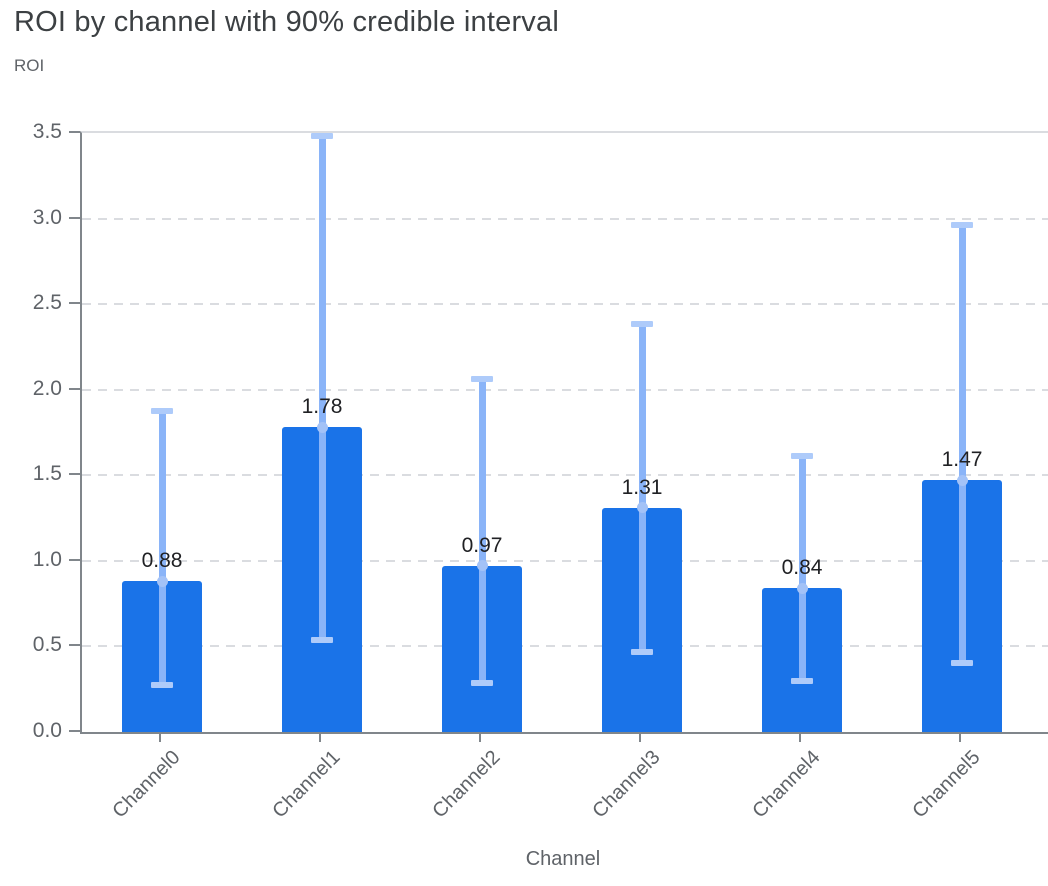 This screenshot has height=886, width=1048. I want to click on bar-value-label: 1.31, so click(642, 487).